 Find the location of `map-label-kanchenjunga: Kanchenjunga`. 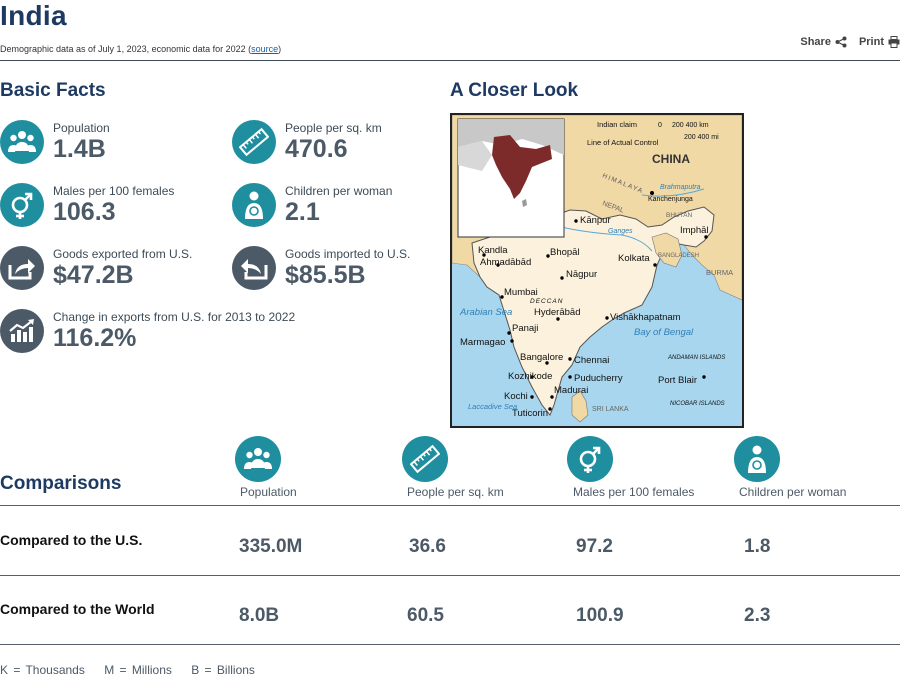

map-label-kanchenjunga: Kanchenjunga is located at coordinates (670, 199).